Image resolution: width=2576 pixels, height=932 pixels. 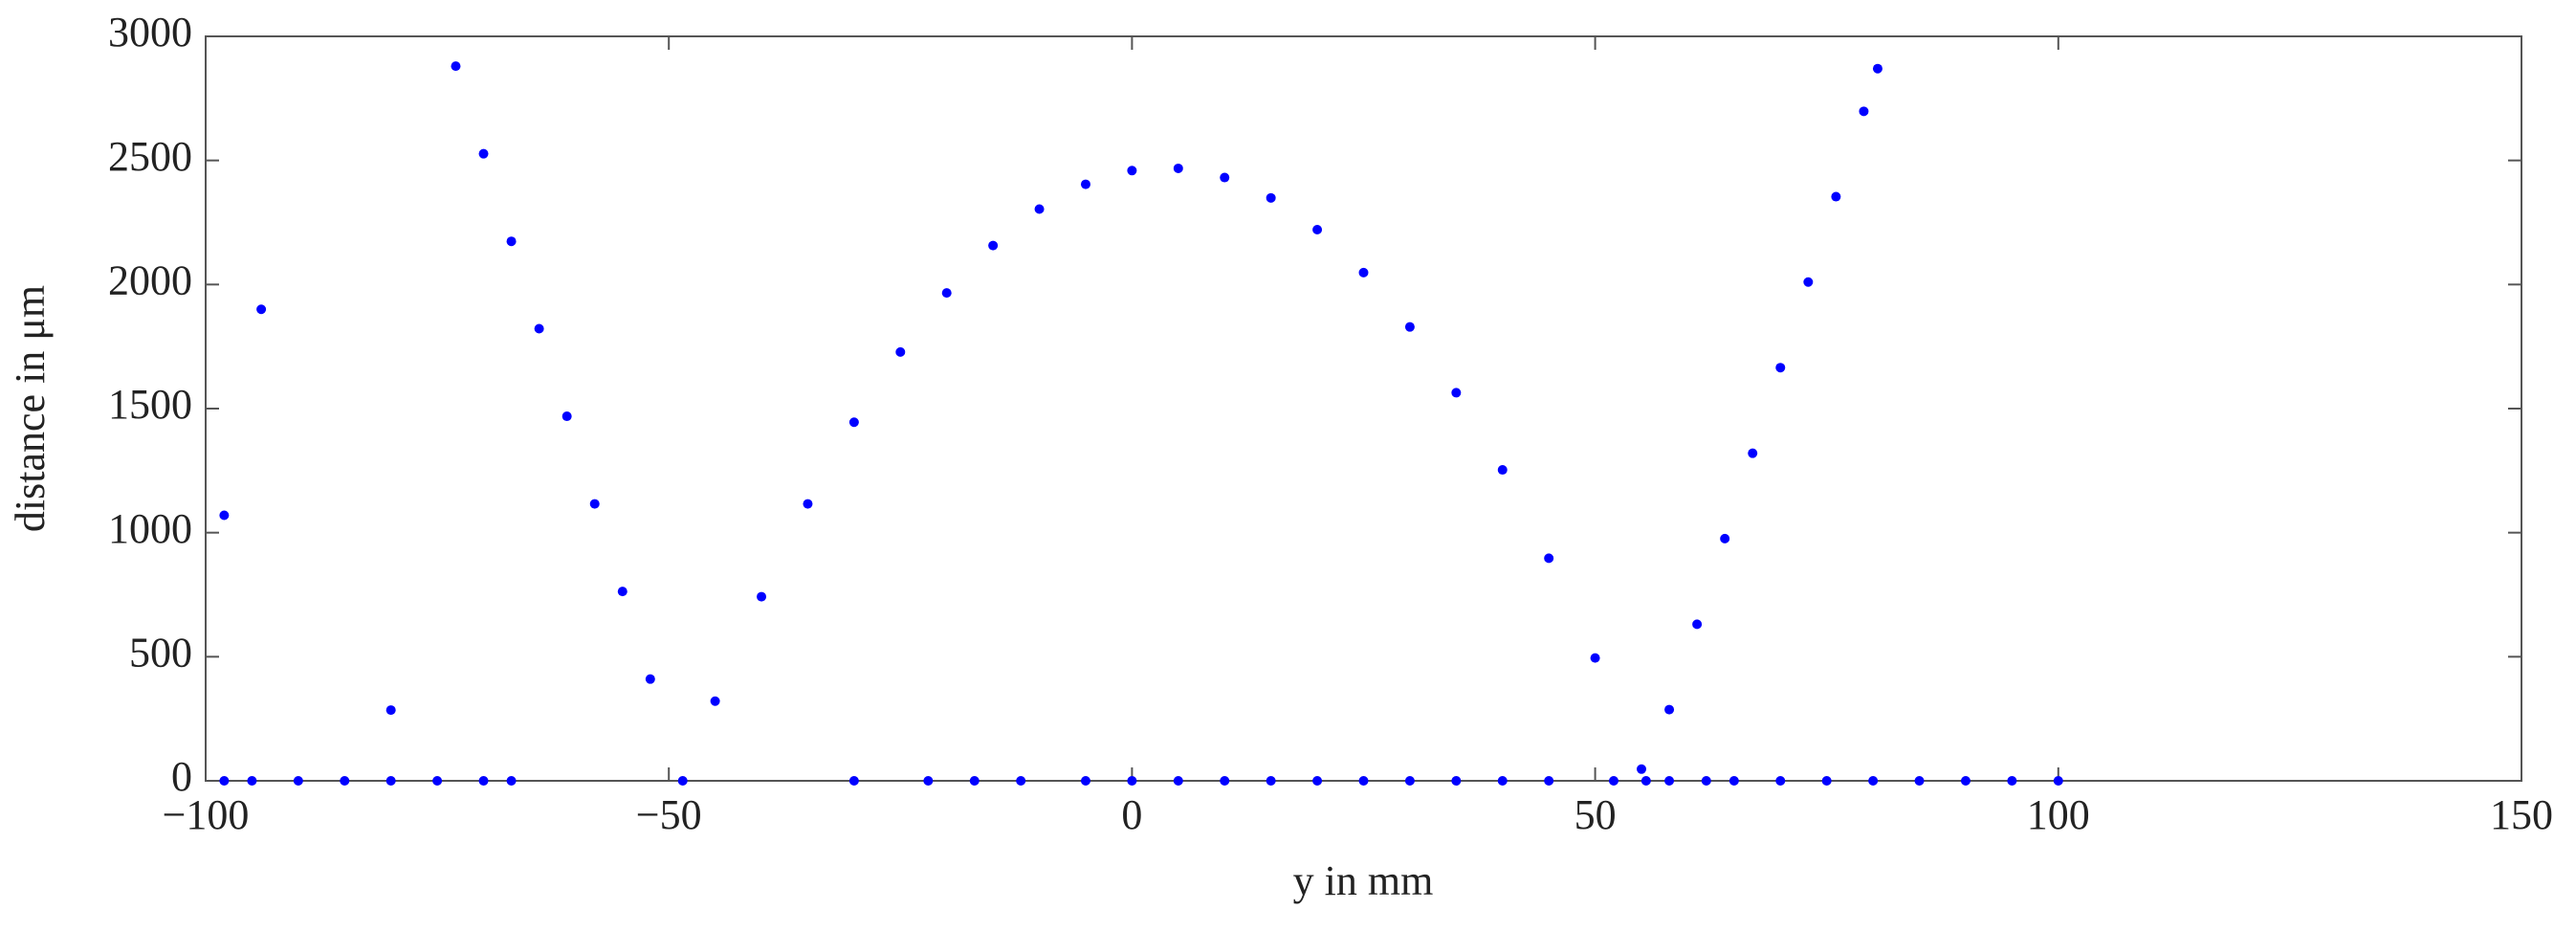 I want to click on y-tick-label: 2000, so click(x=150, y=279).